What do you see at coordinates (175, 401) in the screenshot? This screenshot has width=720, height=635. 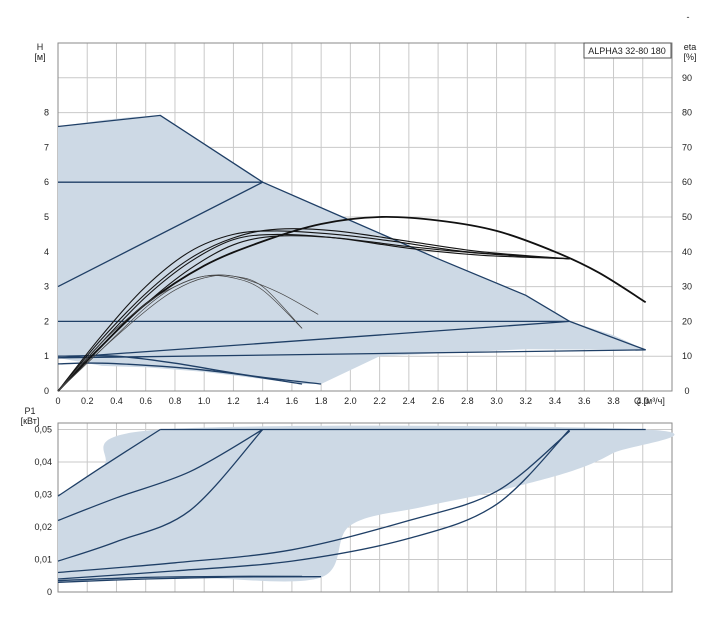 I see `x-tick-label: 0.8` at bounding box center [175, 401].